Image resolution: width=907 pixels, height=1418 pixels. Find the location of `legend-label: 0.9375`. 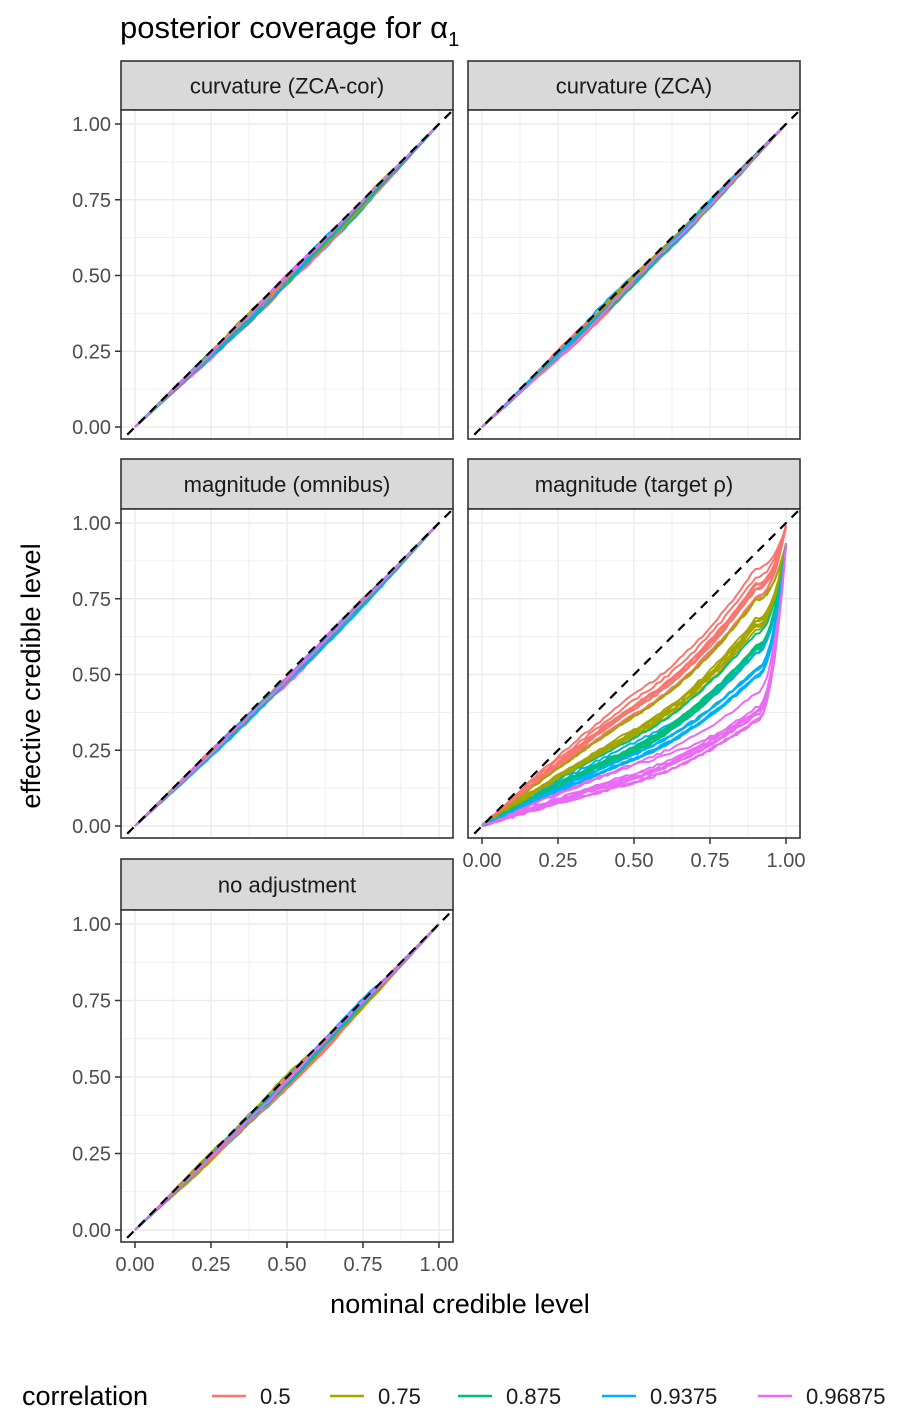

legend-label: 0.9375 is located at coordinates (683, 1396).